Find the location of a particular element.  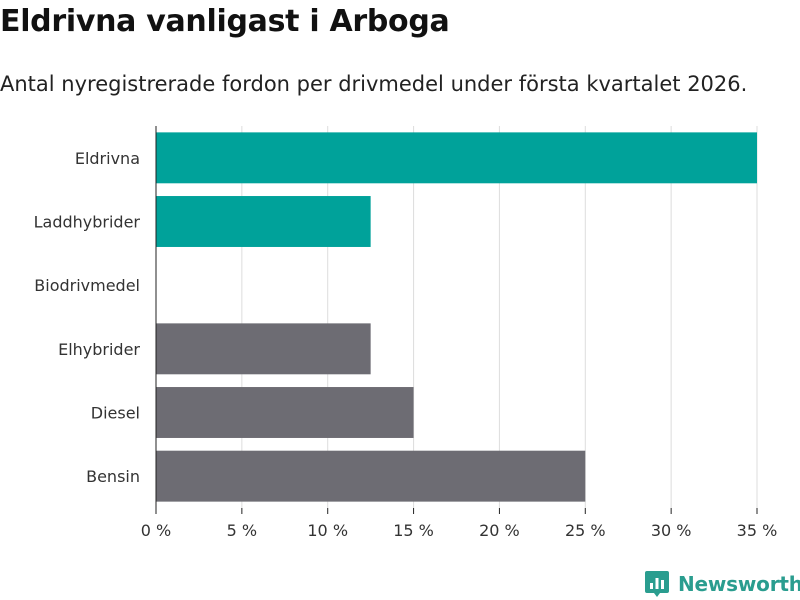

chart-title: Eldrivna vanligast i Arboga is located at coordinates (225, 21).